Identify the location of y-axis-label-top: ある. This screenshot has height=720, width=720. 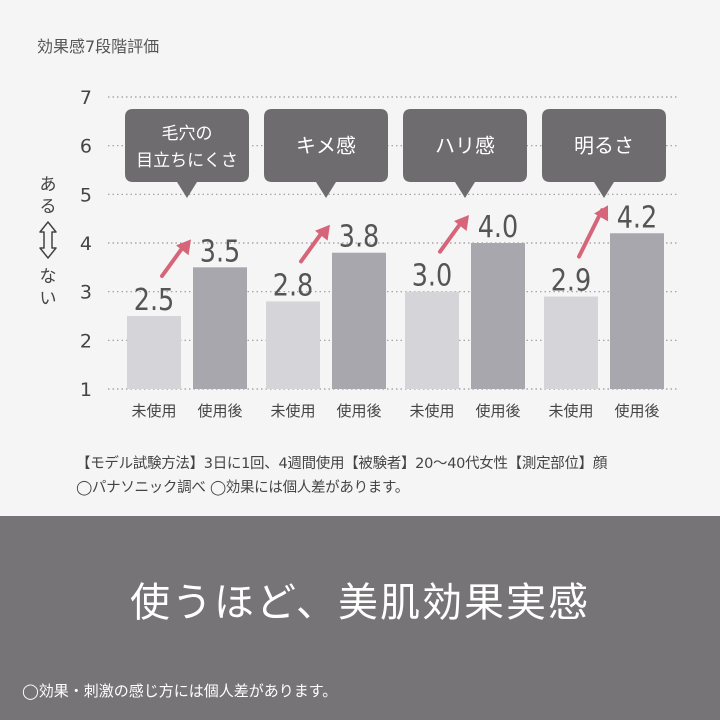
(48, 196).